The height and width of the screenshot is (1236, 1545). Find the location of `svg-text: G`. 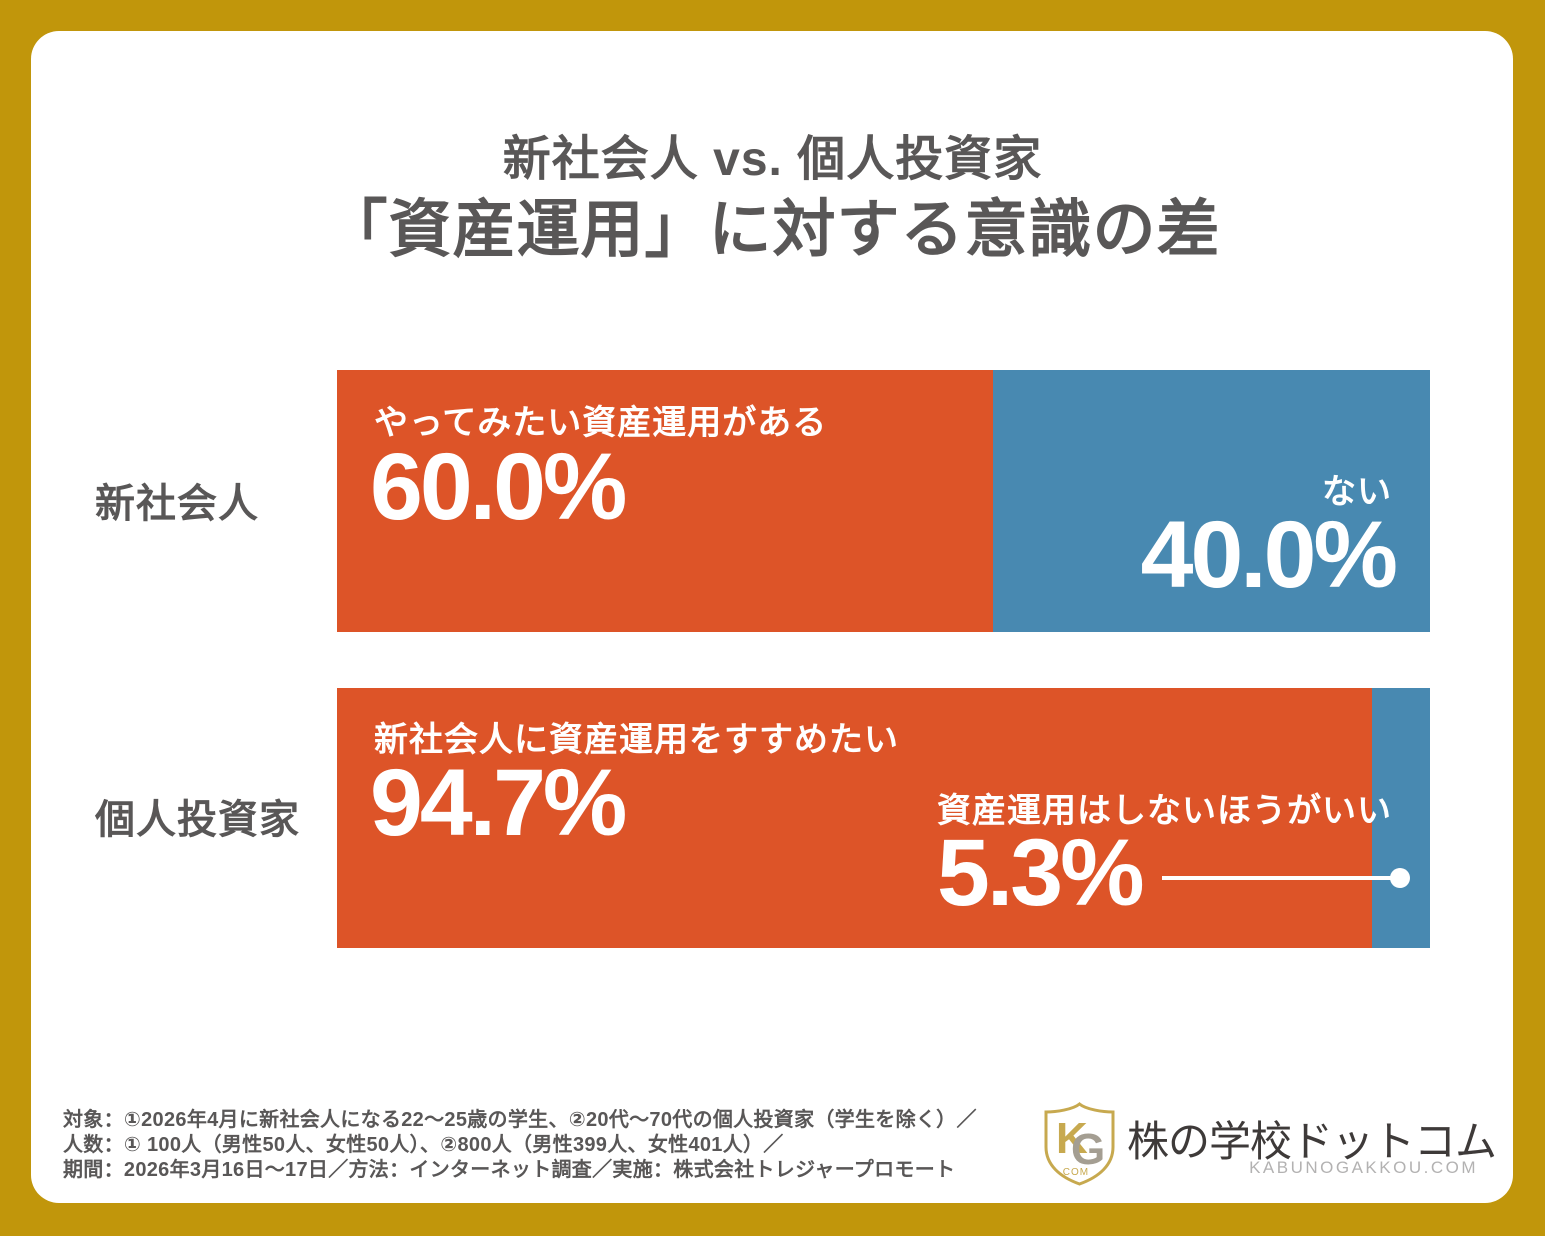

svg-text: G is located at coordinates (1088, 1149).